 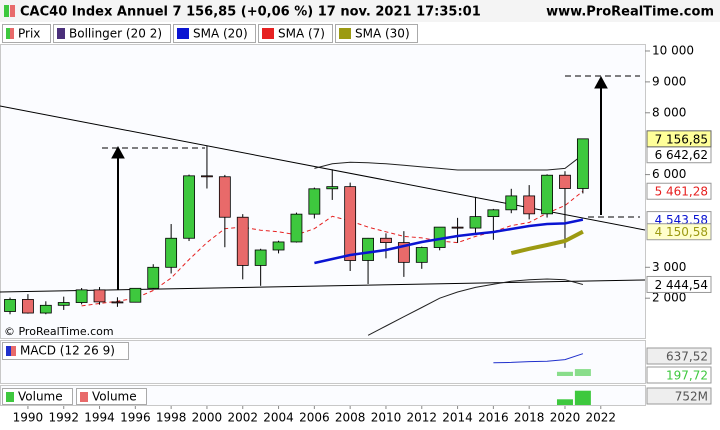 What do you see at coordinates (669, 298) in the screenshot?
I see `y-tick-label: 2 000` at bounding box center [669, 298].